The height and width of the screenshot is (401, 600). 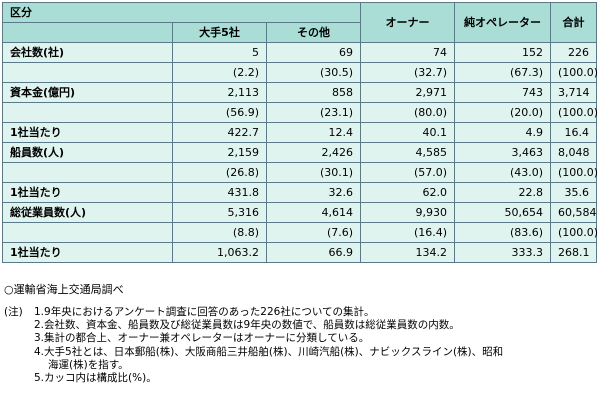 I want to click on note-line-1: (注) 1.9年央におけるアンケート調査に回答のあった226社についての集計。, so click(x=253, y=312).